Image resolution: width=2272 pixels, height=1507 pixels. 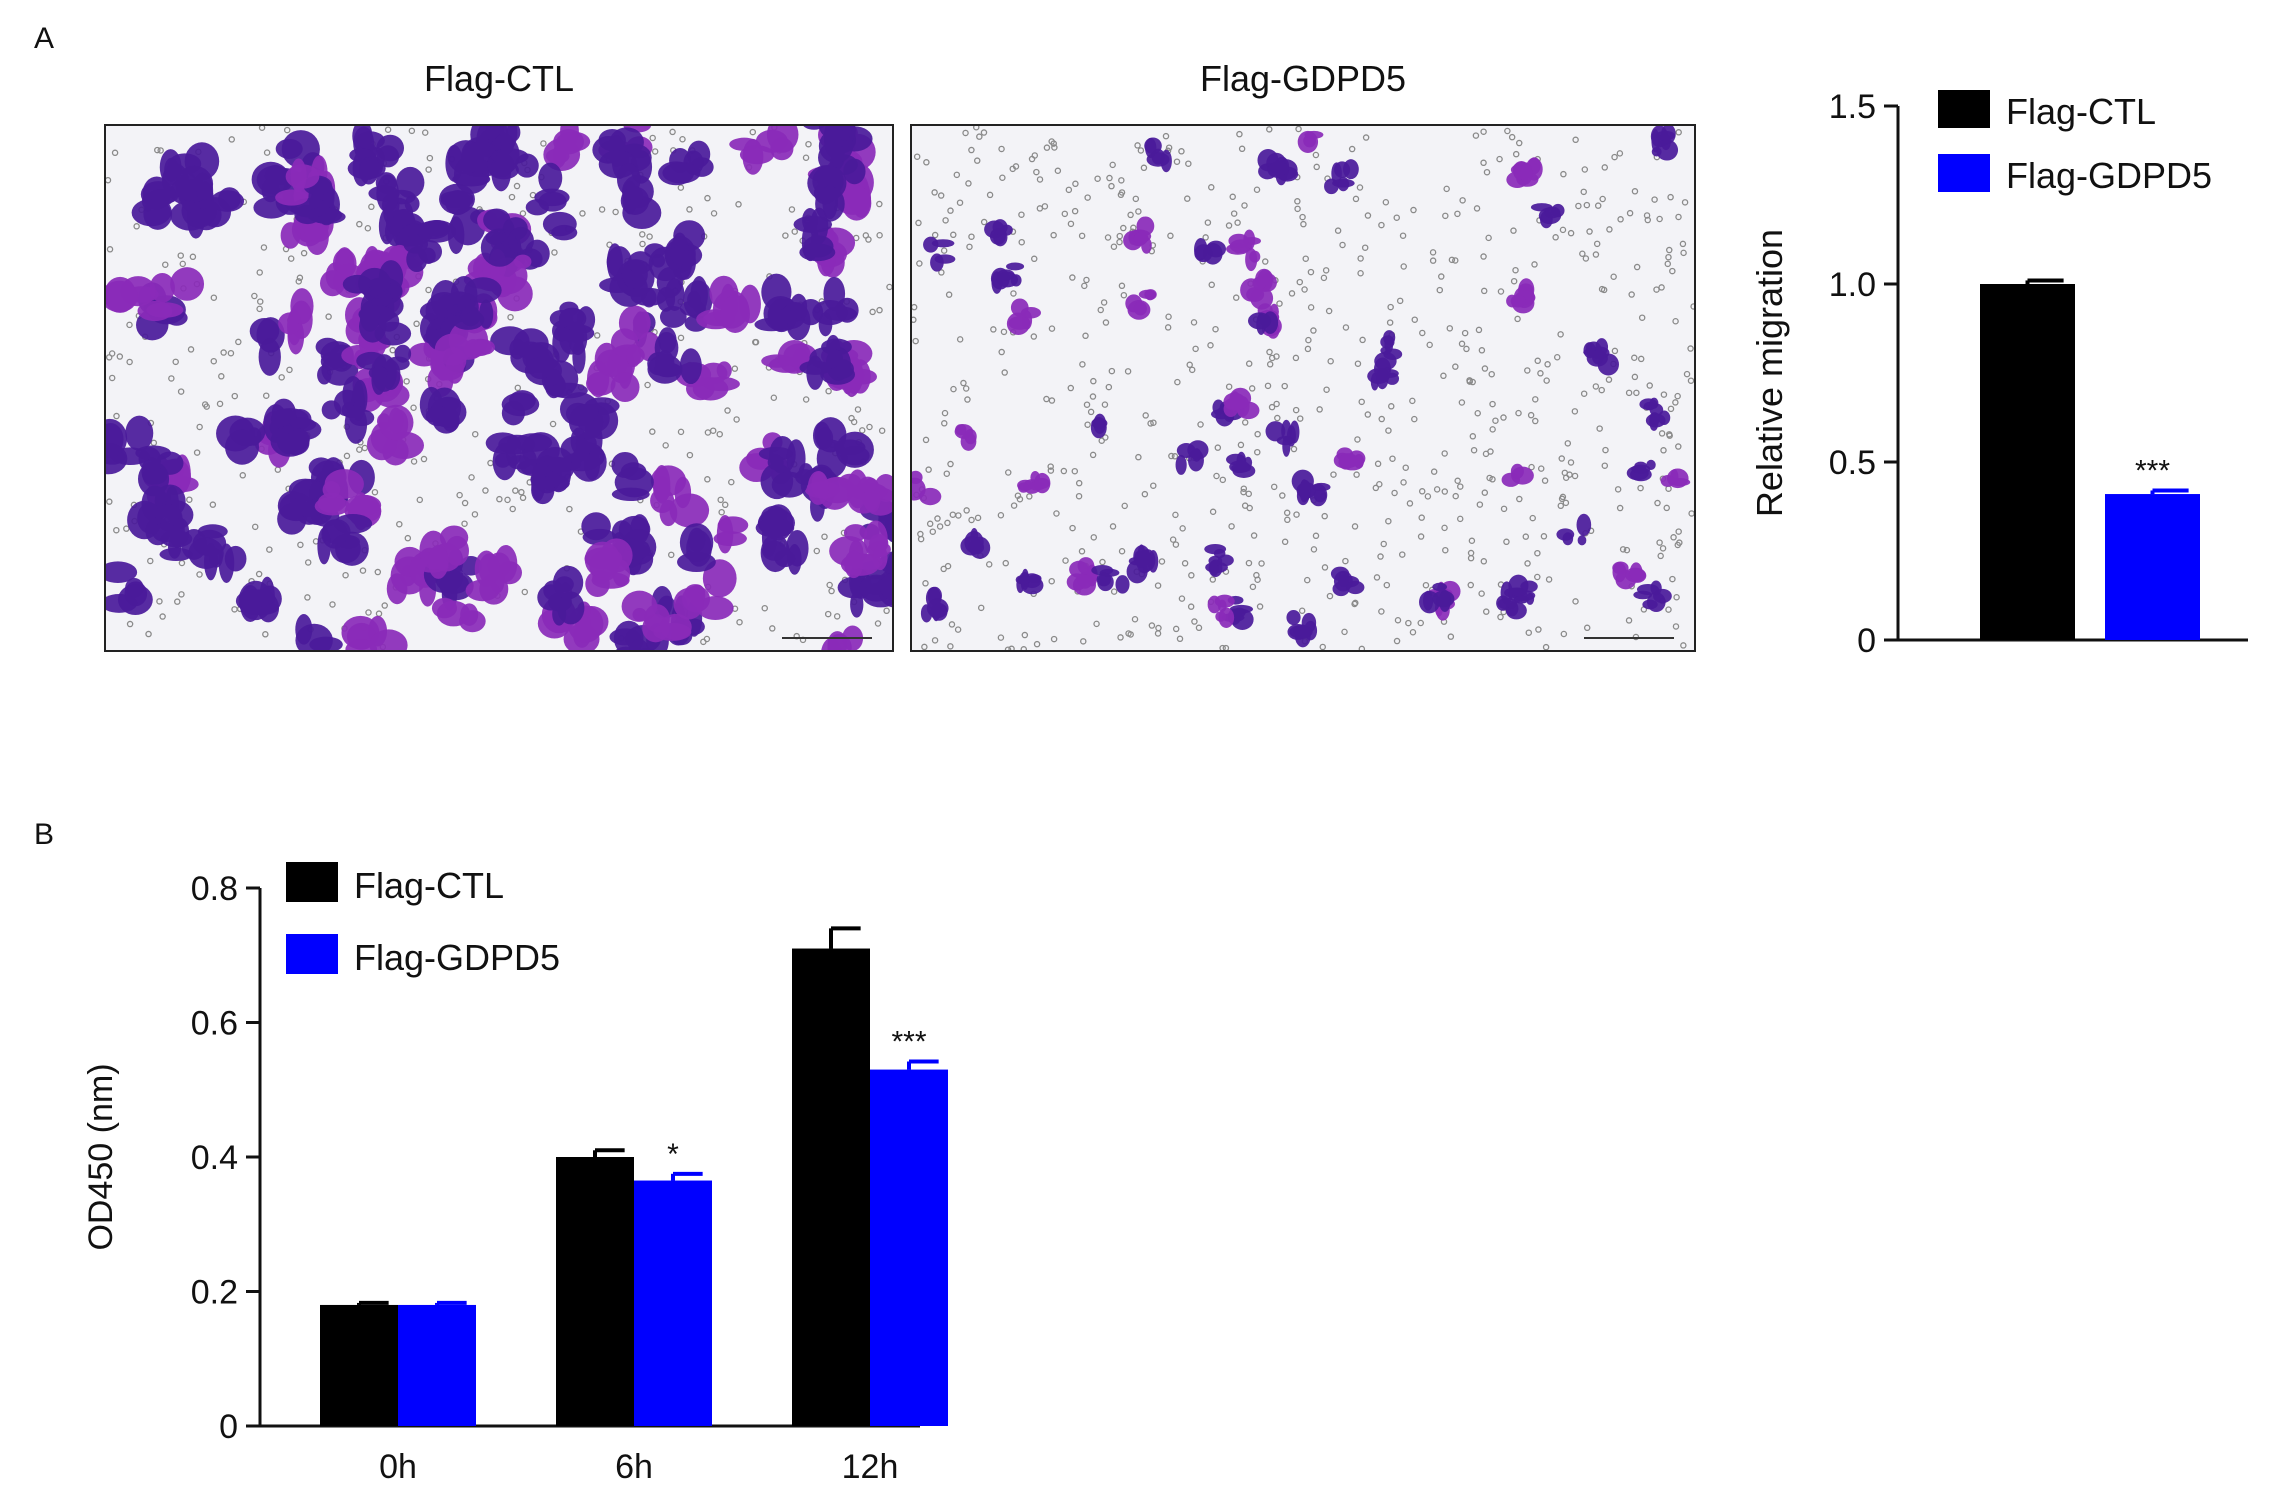 What do you see at coordinates (1769, 373) in the screenshot?
I see `y-axis-label: Relative migration` at bounding box center [1769, 373].